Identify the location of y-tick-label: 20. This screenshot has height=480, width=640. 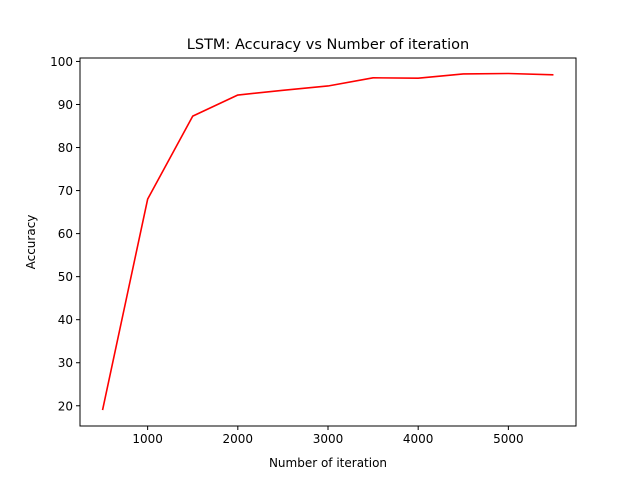
(65, 406).